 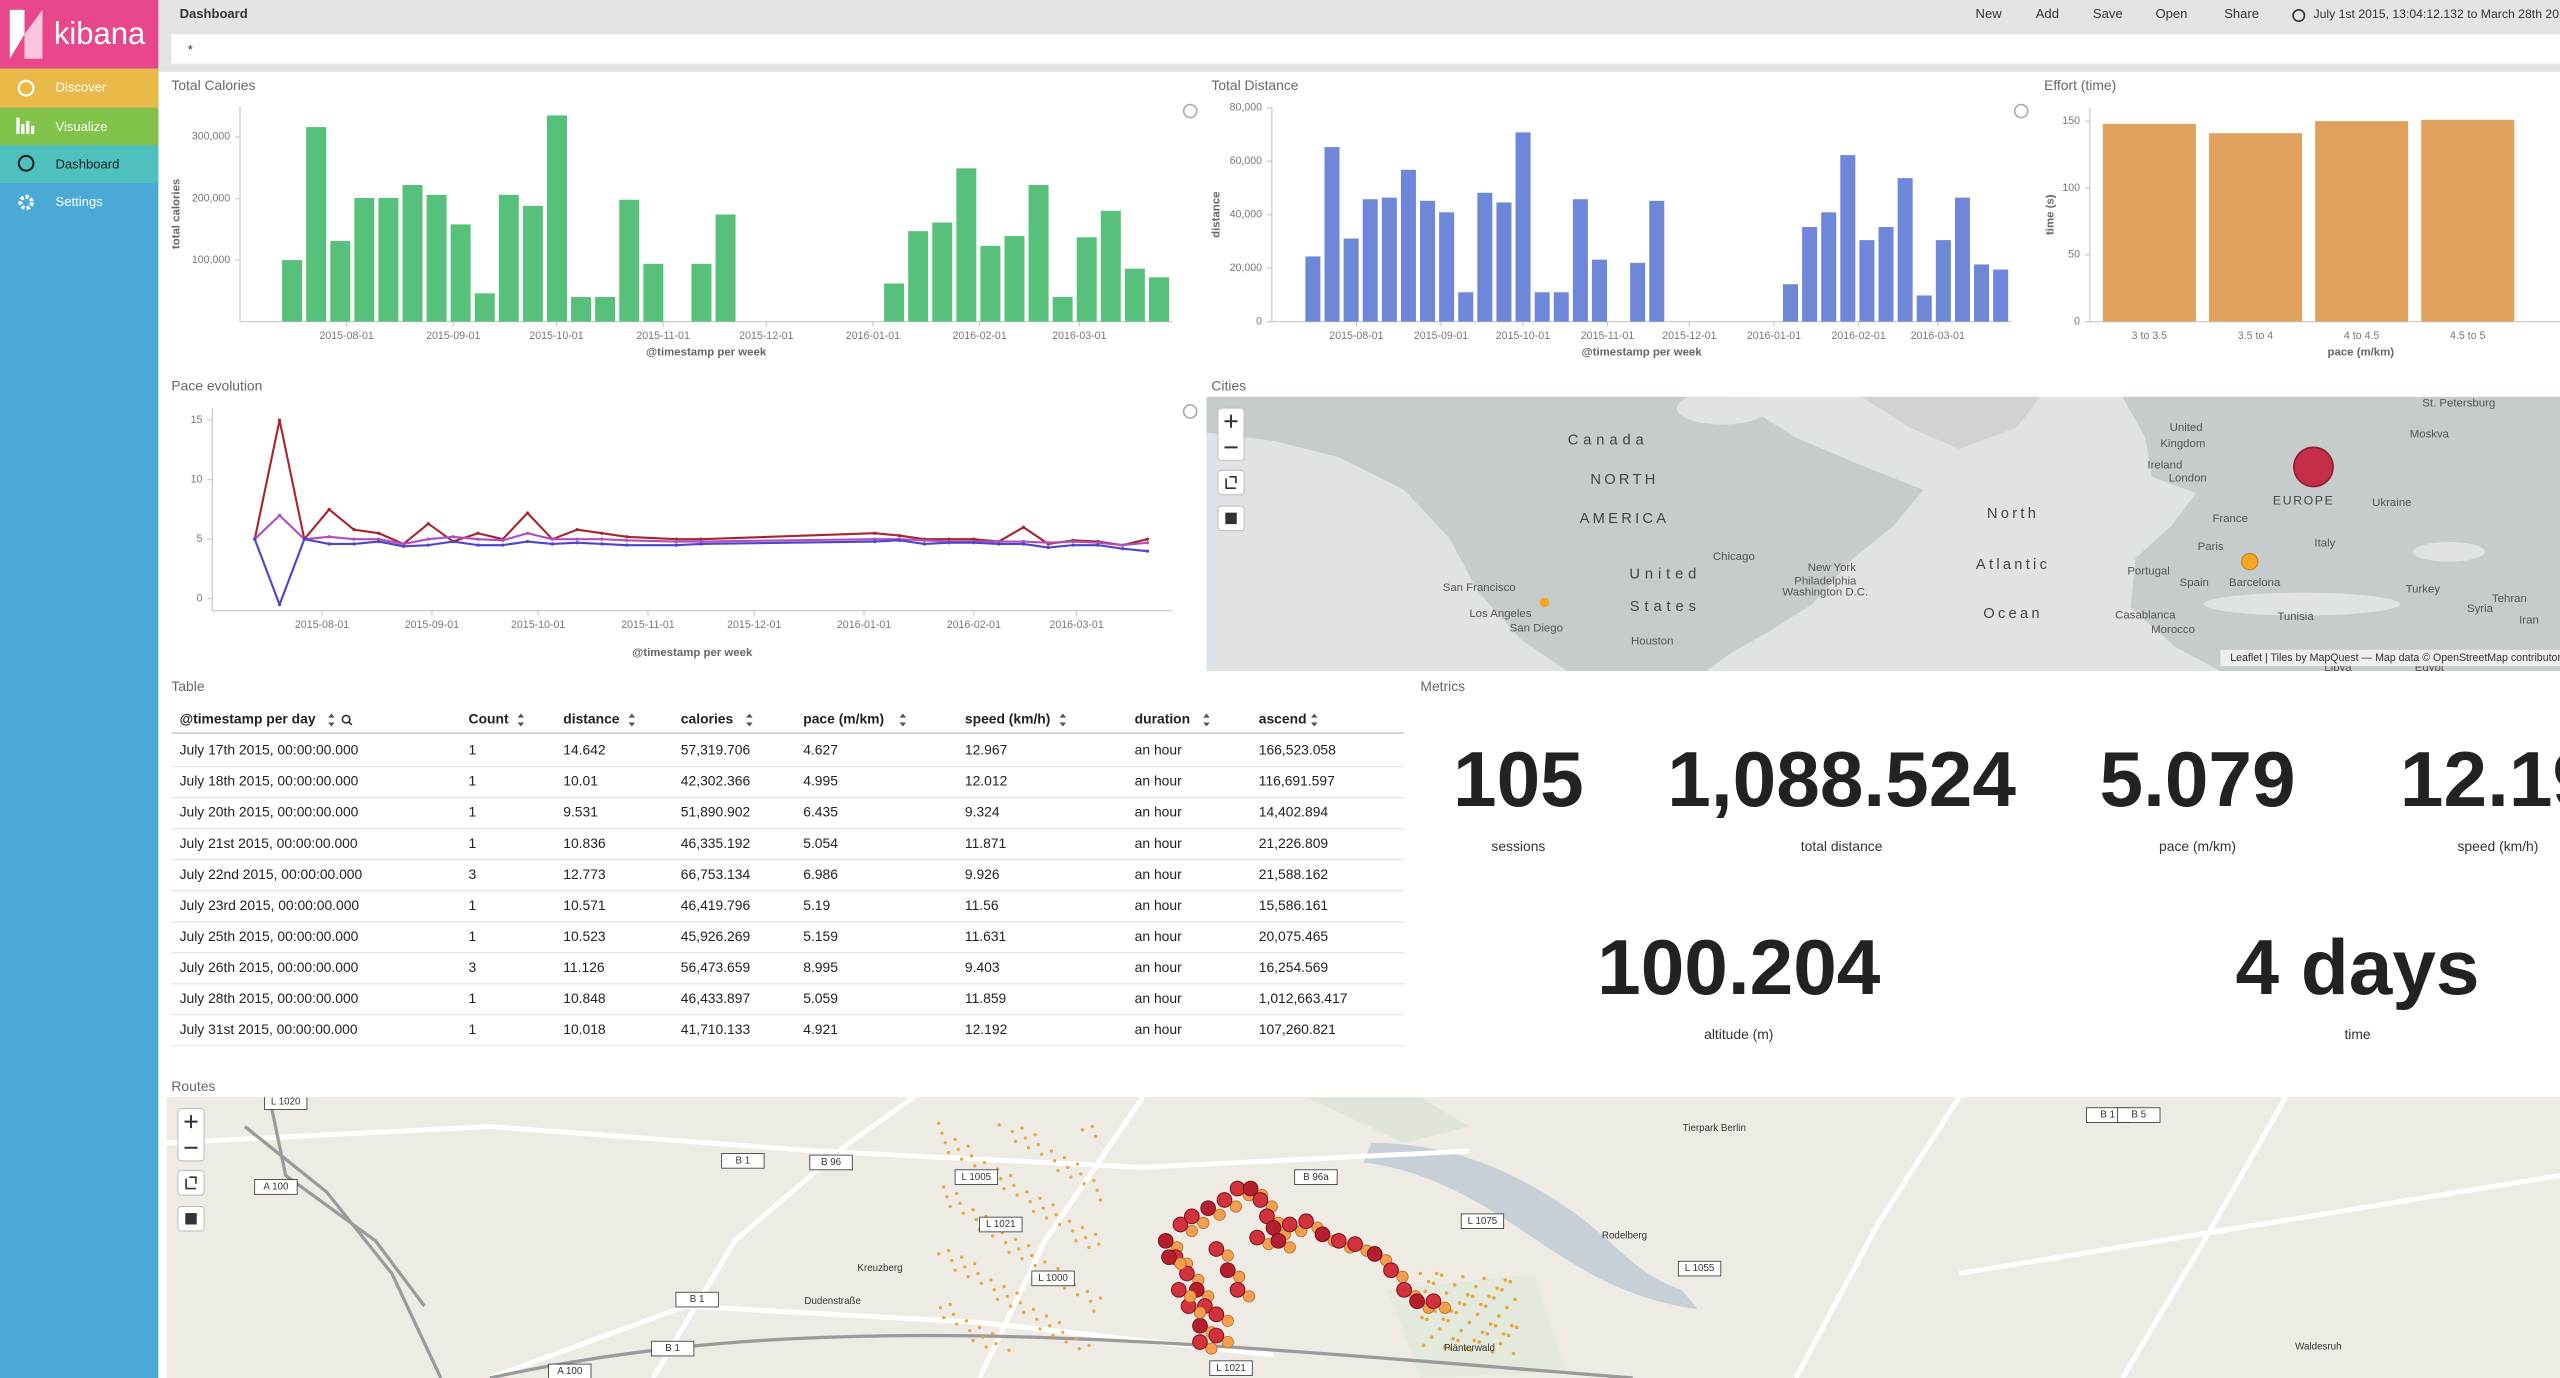 What do you see at coordinates (2173, 630) in the screenshot?
I see `map-label: Morocco` at bounding box center [2173, 630].